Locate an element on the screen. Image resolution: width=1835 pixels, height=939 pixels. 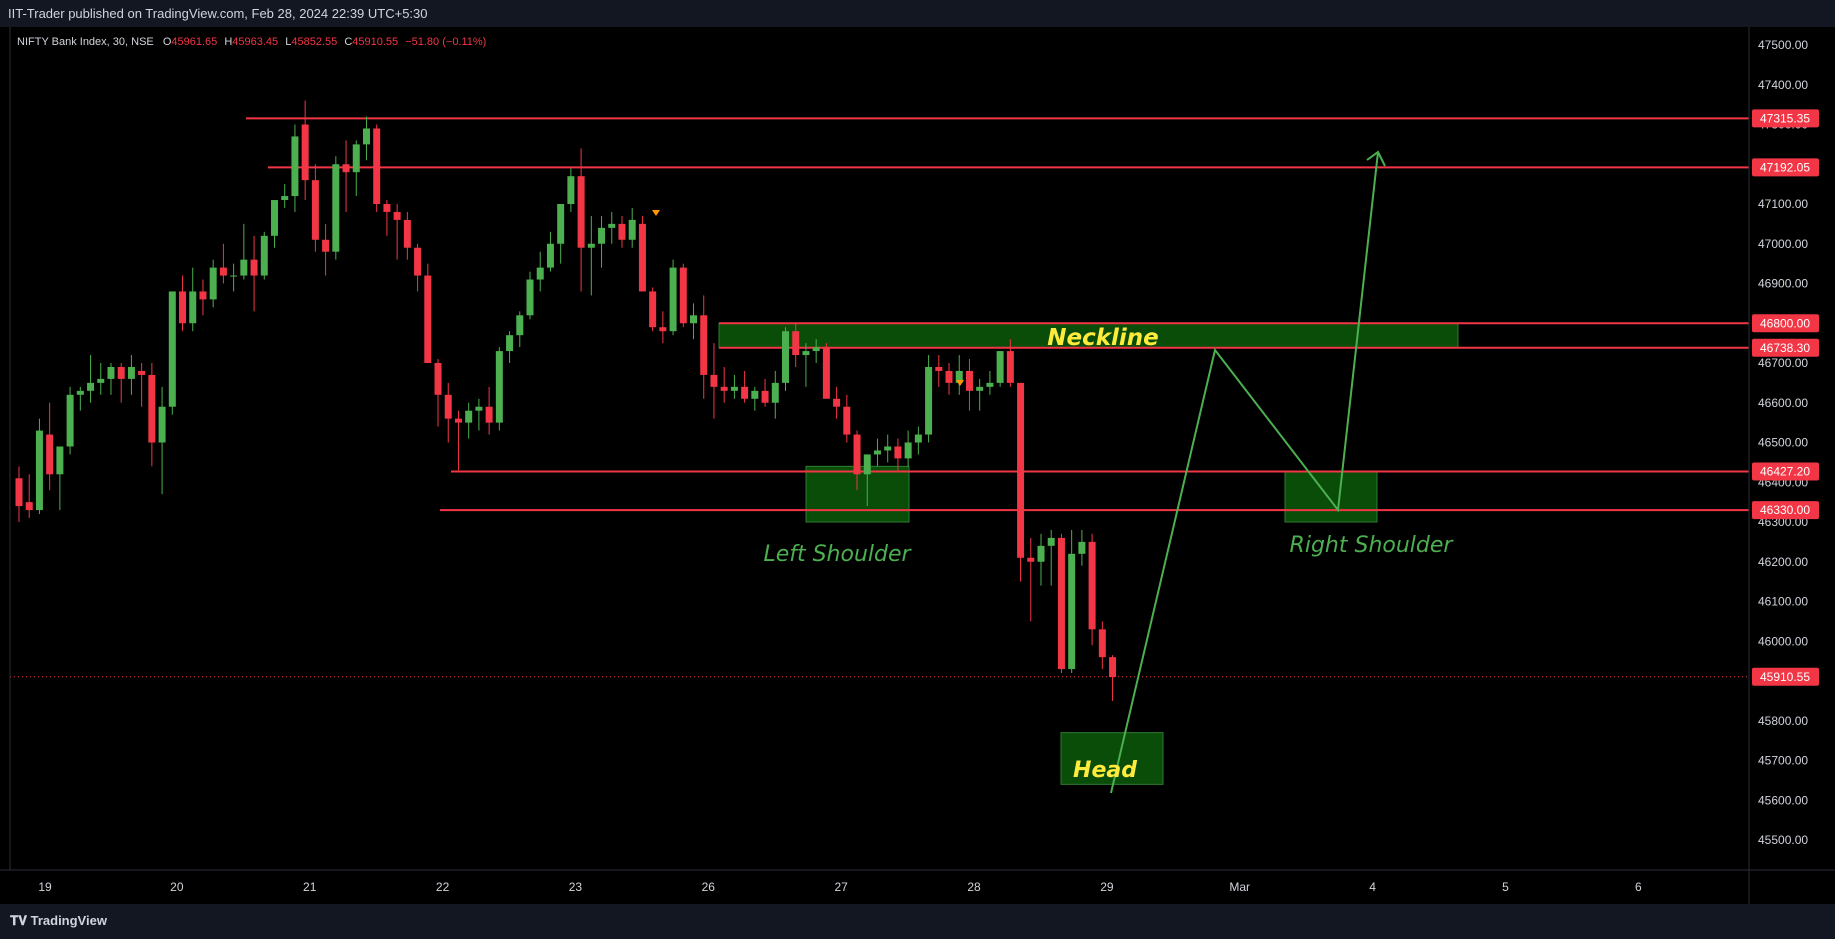
neckline-zone is located at coordinates (1088, 335).